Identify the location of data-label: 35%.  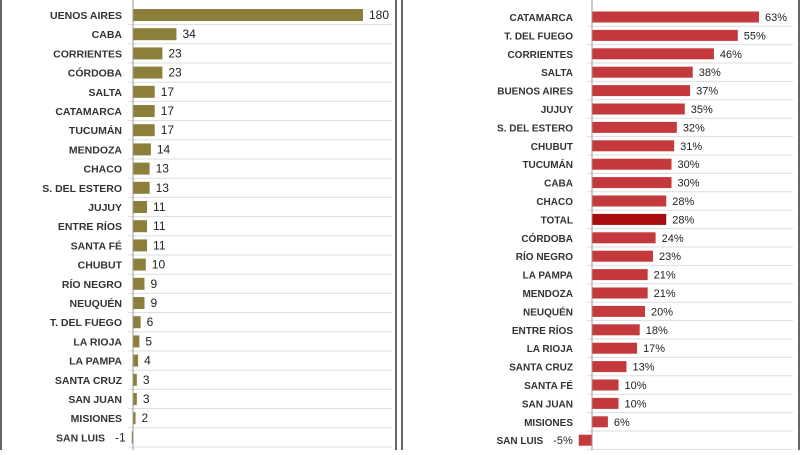
(702, 110).